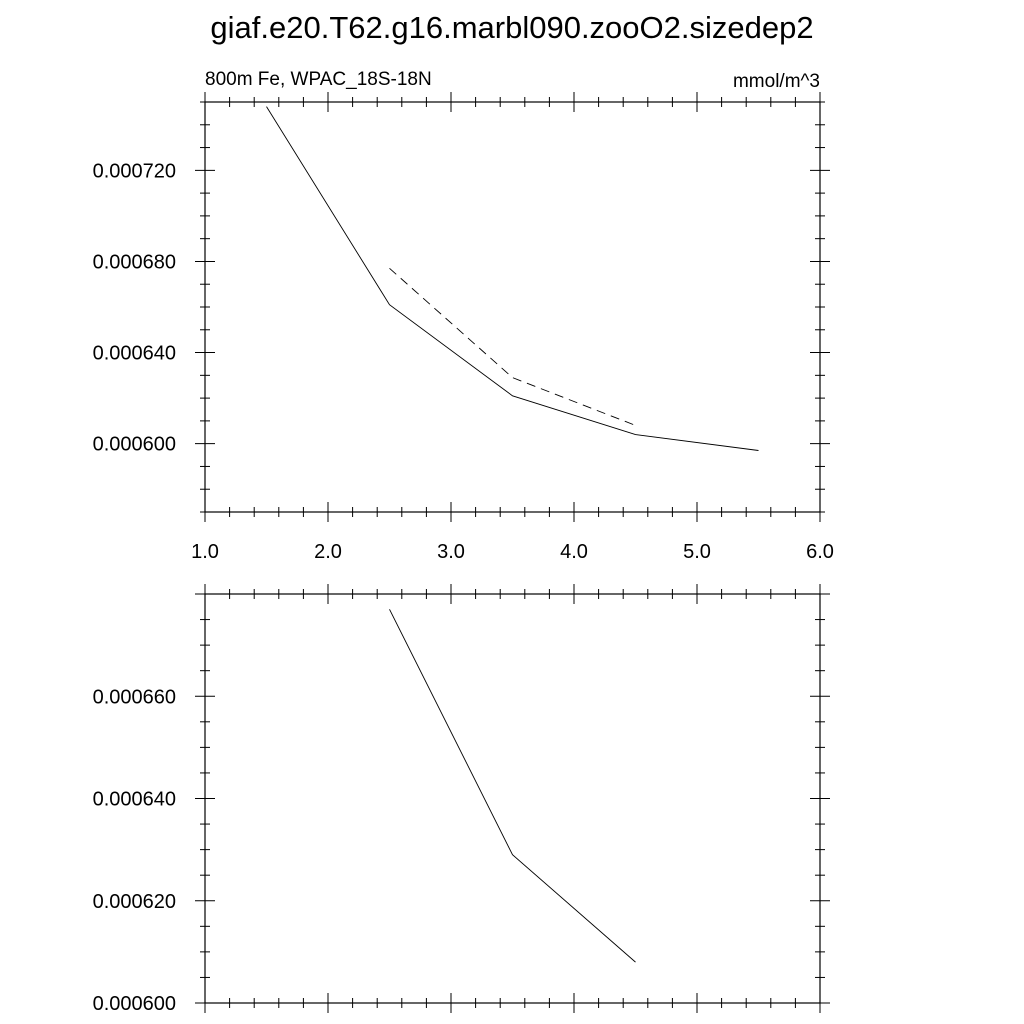 Image resolution: width=1024 pixels, height=1024 pixels. I want to click on x-tick-label: 6.0, so click(820, 552).